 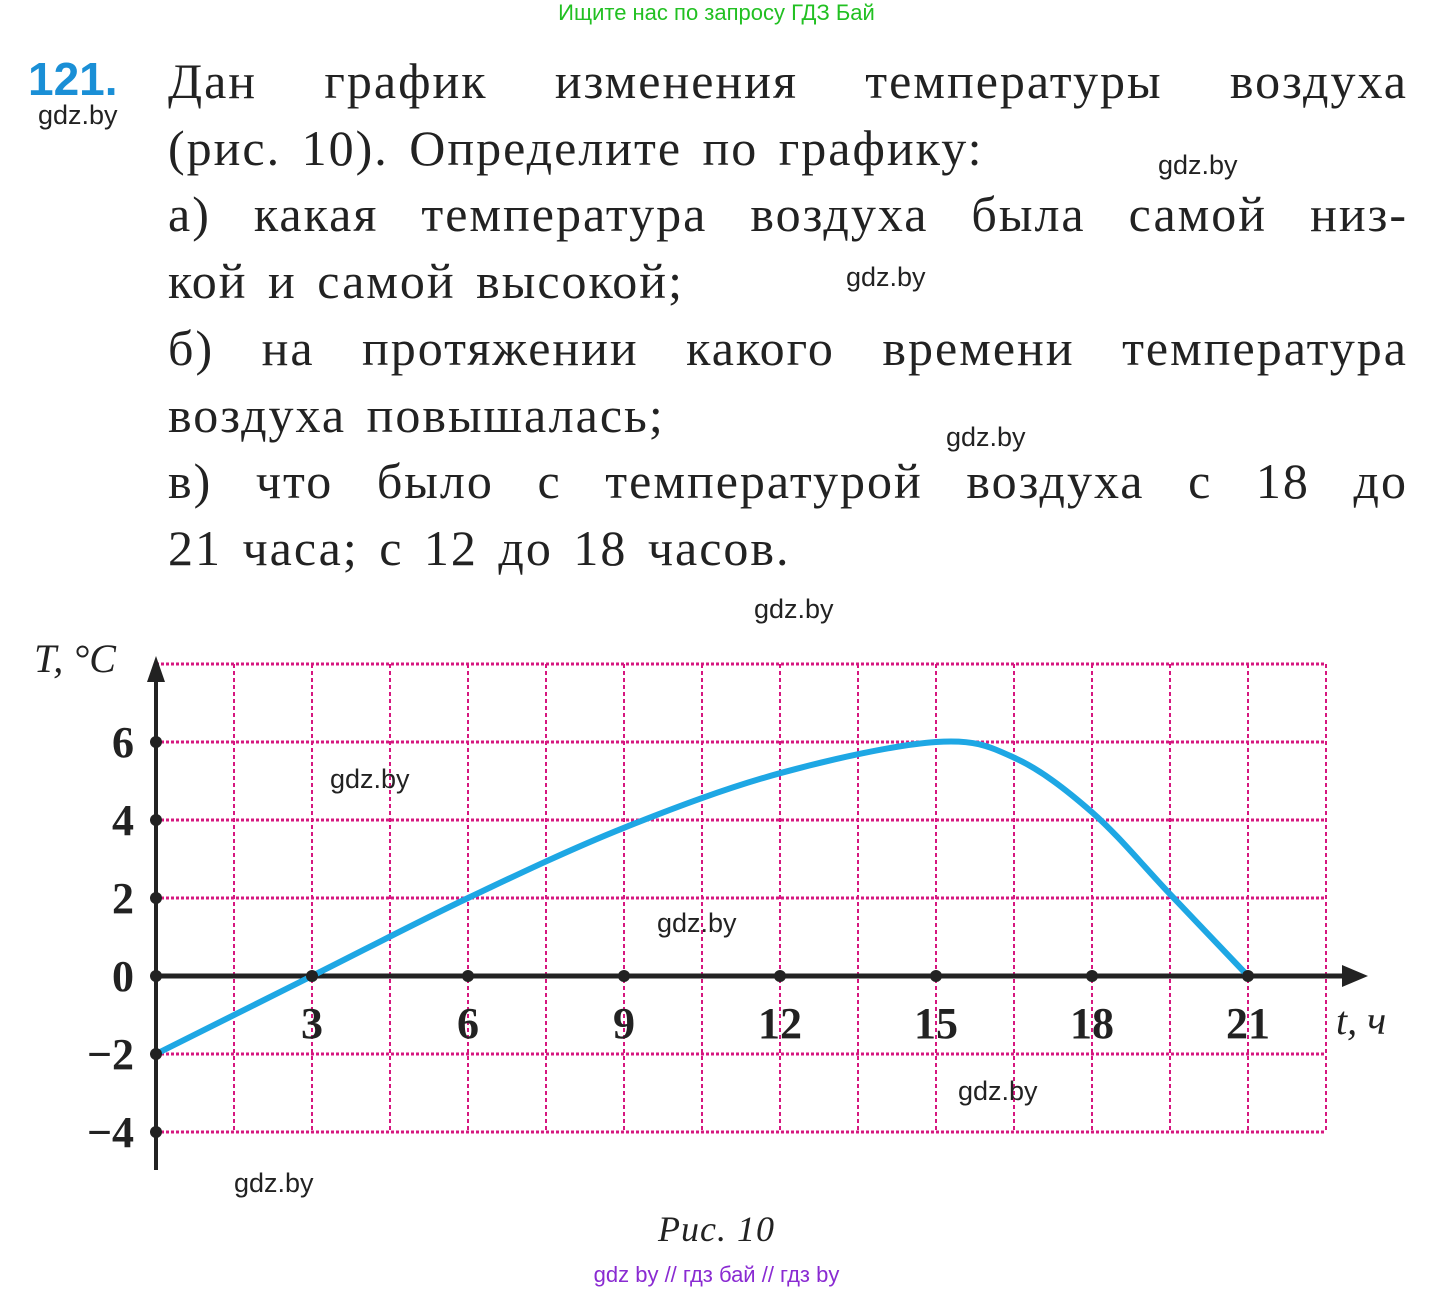 I want to click on y-tick-label: −4, so click(x=110, y=1132).